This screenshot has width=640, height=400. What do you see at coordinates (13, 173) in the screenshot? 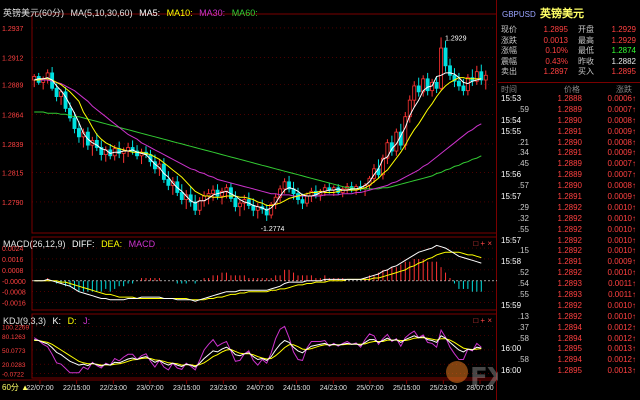
I see `price-tick-label: 1.2815` at bounding box center [13, 173].